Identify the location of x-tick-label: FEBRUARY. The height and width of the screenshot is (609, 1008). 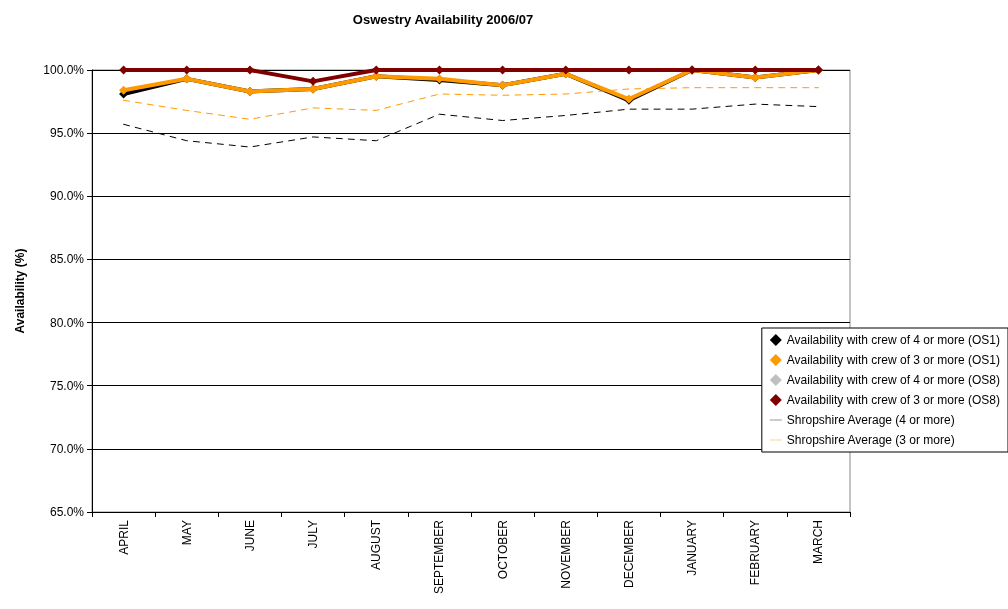
(755, 553).